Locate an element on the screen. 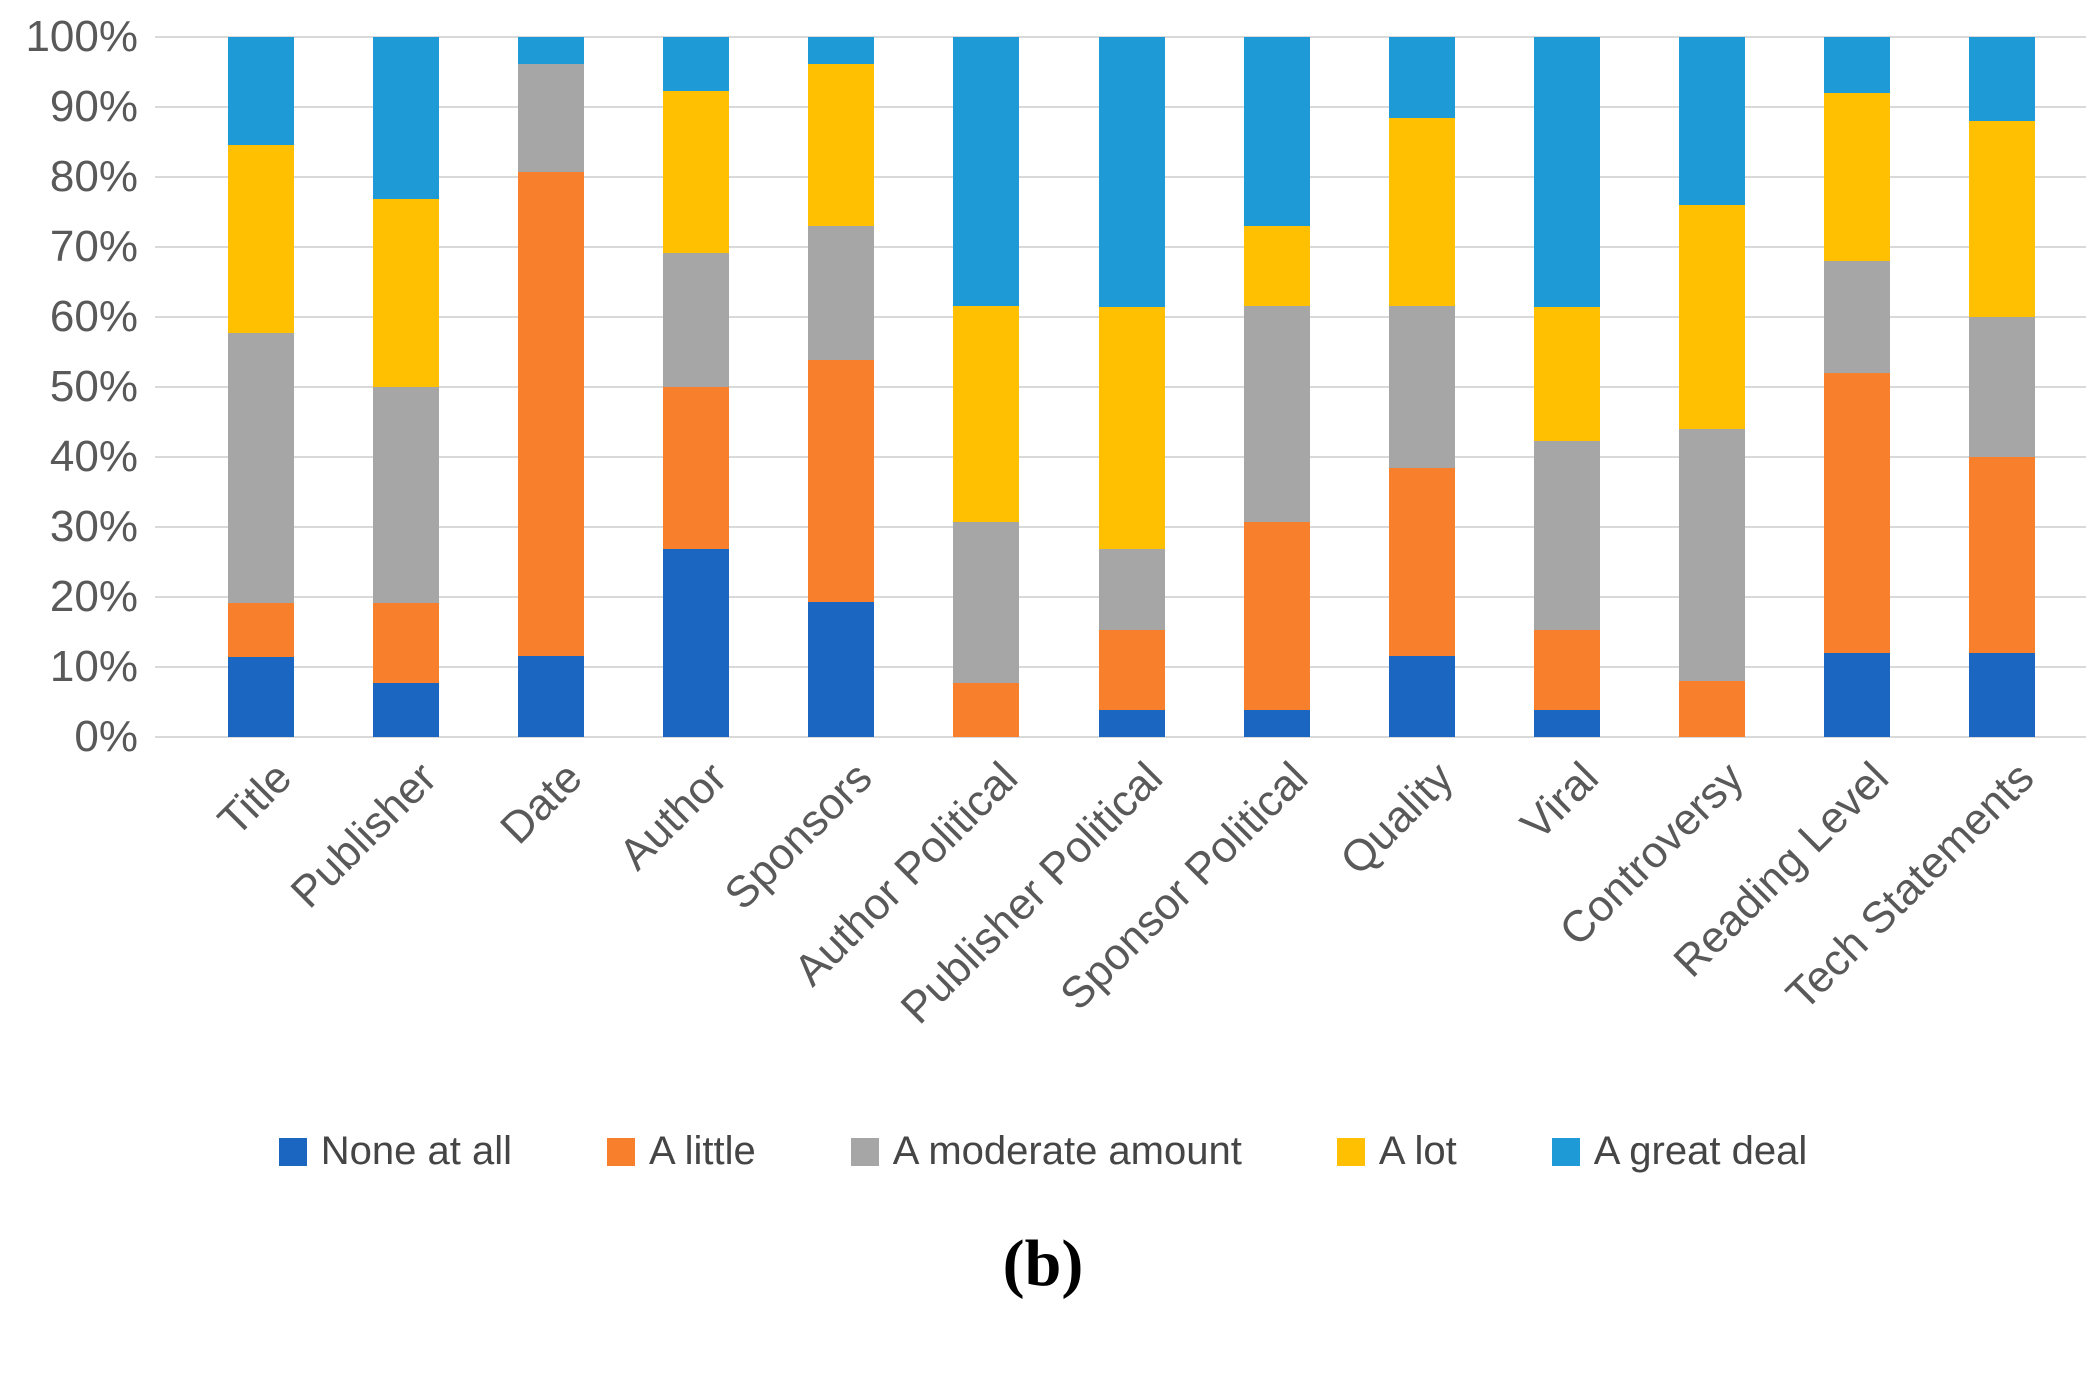  y-axis-tick-label: 30% is located at coordinates (93, 526).